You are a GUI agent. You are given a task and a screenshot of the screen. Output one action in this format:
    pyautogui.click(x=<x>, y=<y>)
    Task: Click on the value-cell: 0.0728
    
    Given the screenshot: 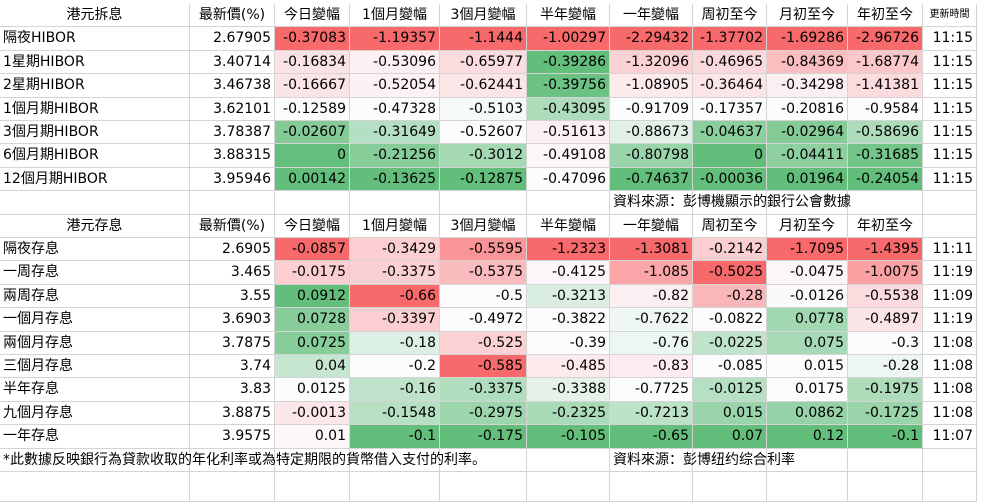 What is the action you would take?
    pyautogui.click(x=312, y=320)
    